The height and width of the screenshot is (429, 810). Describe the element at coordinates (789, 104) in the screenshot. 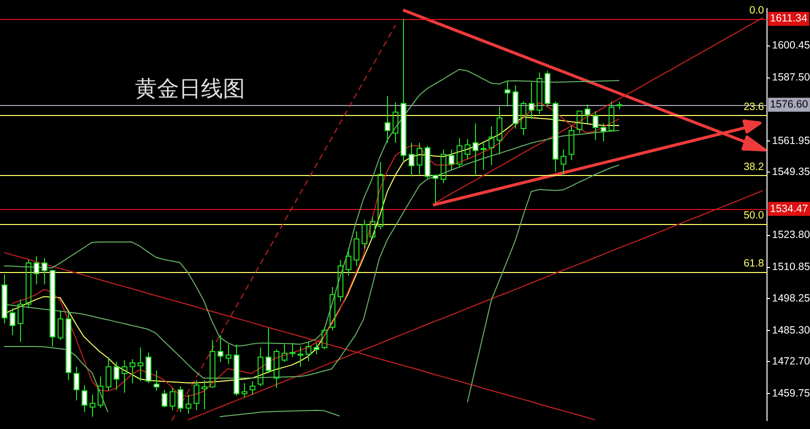

I see `ref-line-label: 1576.60` at that location.